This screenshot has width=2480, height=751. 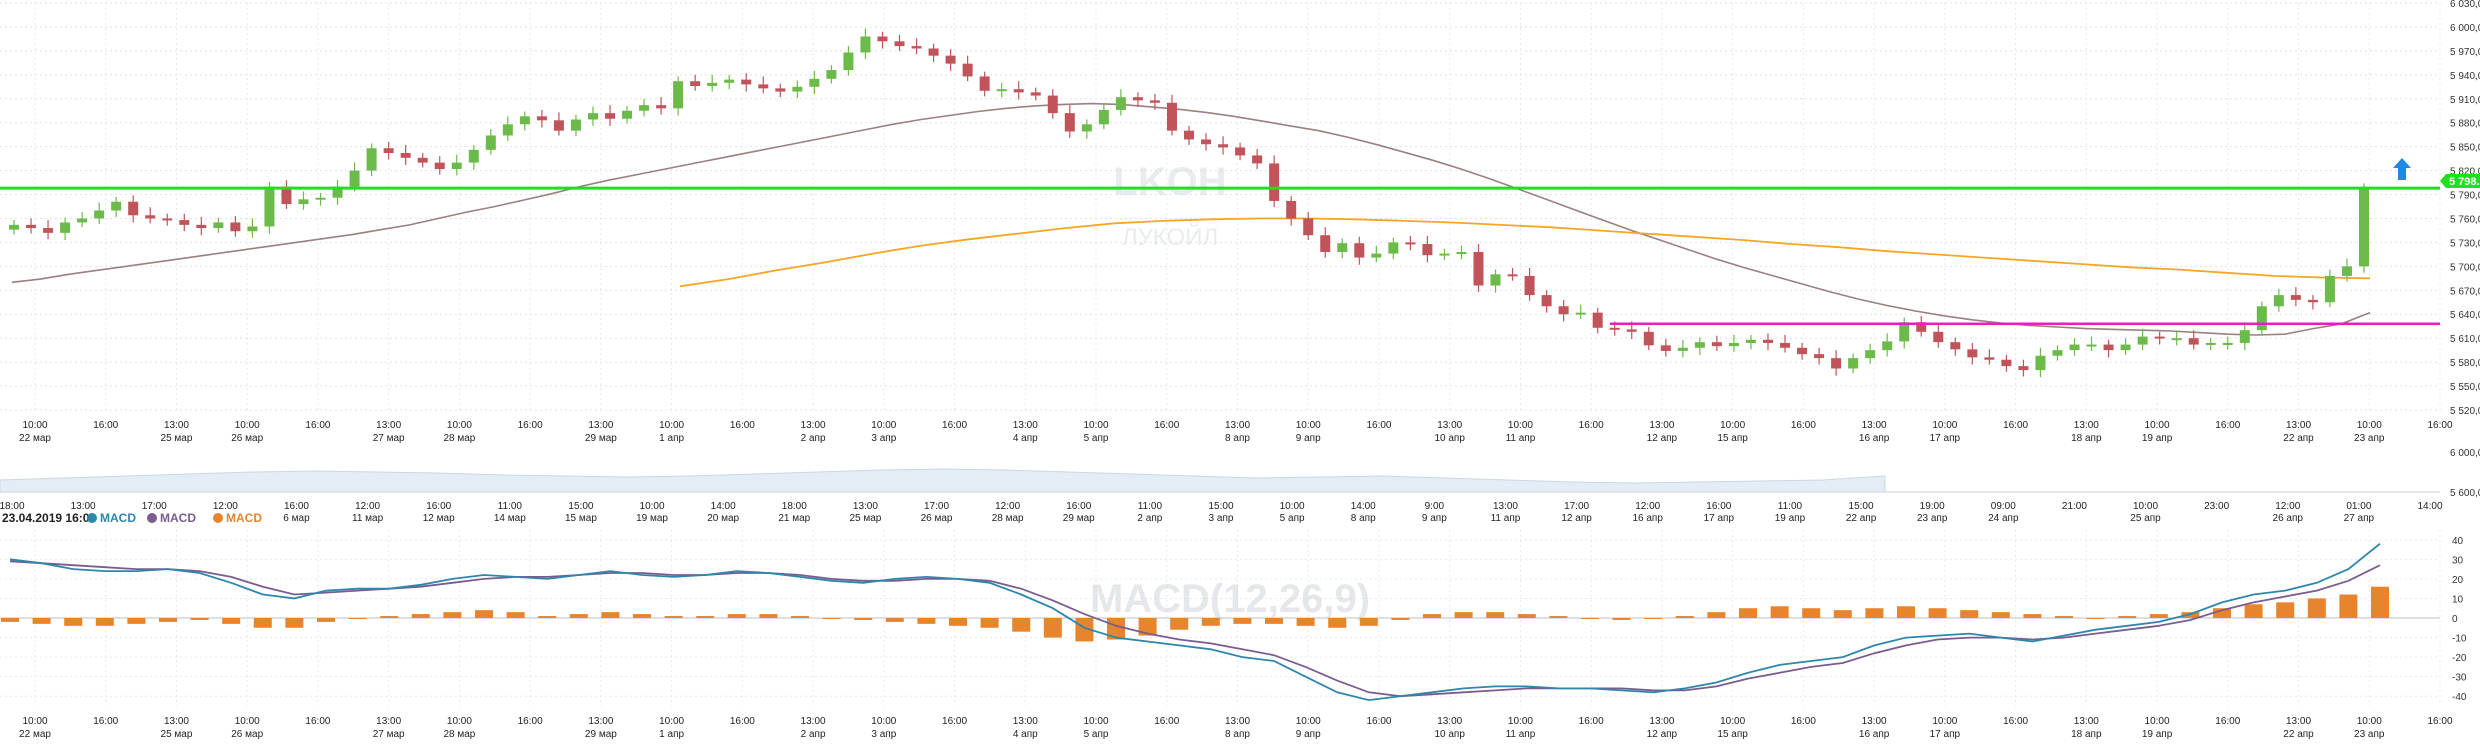 What do you see at coordinates (794, 518) in the screenshot?
I see `navigator-x-tick-date: 21 мар` at bounding box center [794, 518].